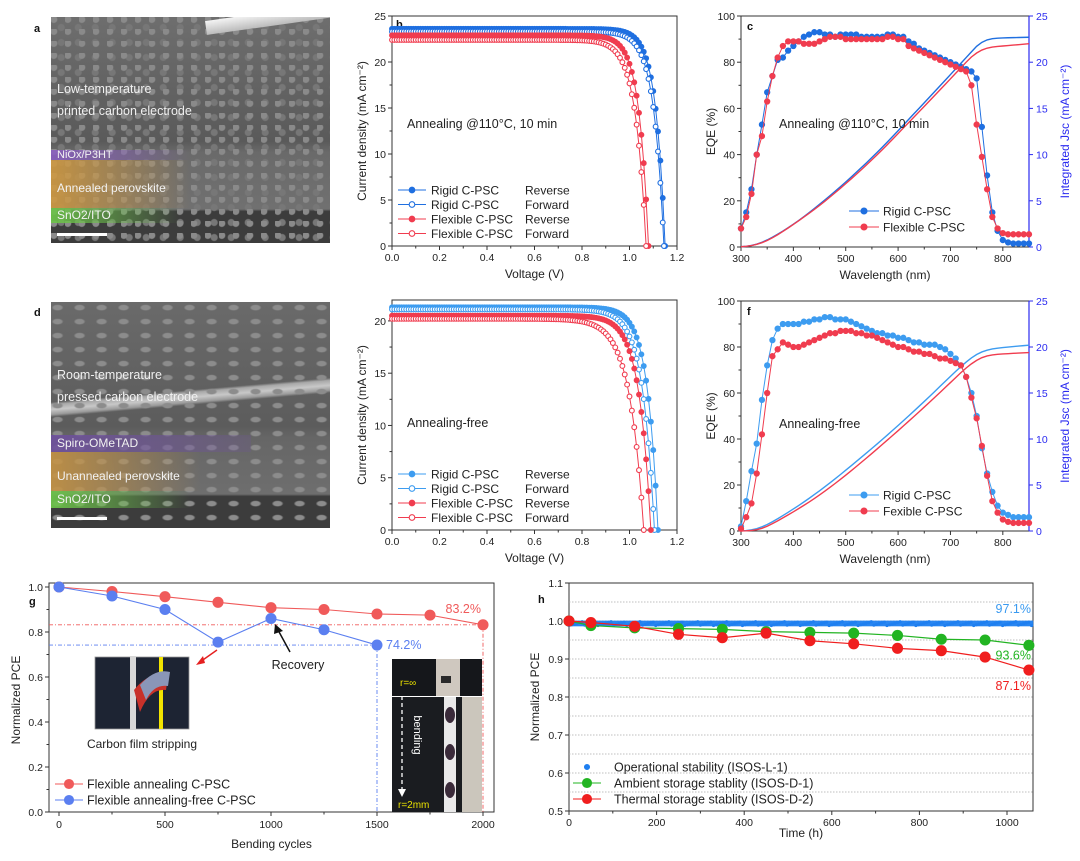  What do you see at coordinates (408, 683) in the screenshot?
I see `label-r-flat: r=∞` at bounding box center [408, 683].